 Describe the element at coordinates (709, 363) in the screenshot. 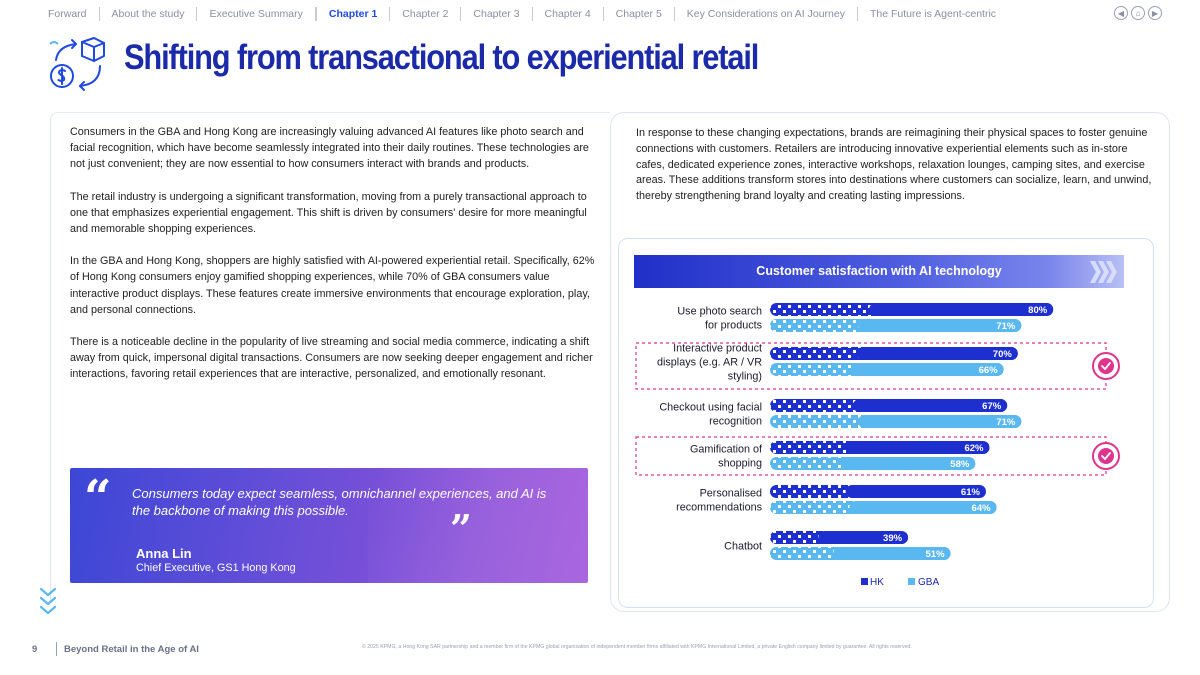

I see `category-label: displays (e.g. AR / VR` at that location.